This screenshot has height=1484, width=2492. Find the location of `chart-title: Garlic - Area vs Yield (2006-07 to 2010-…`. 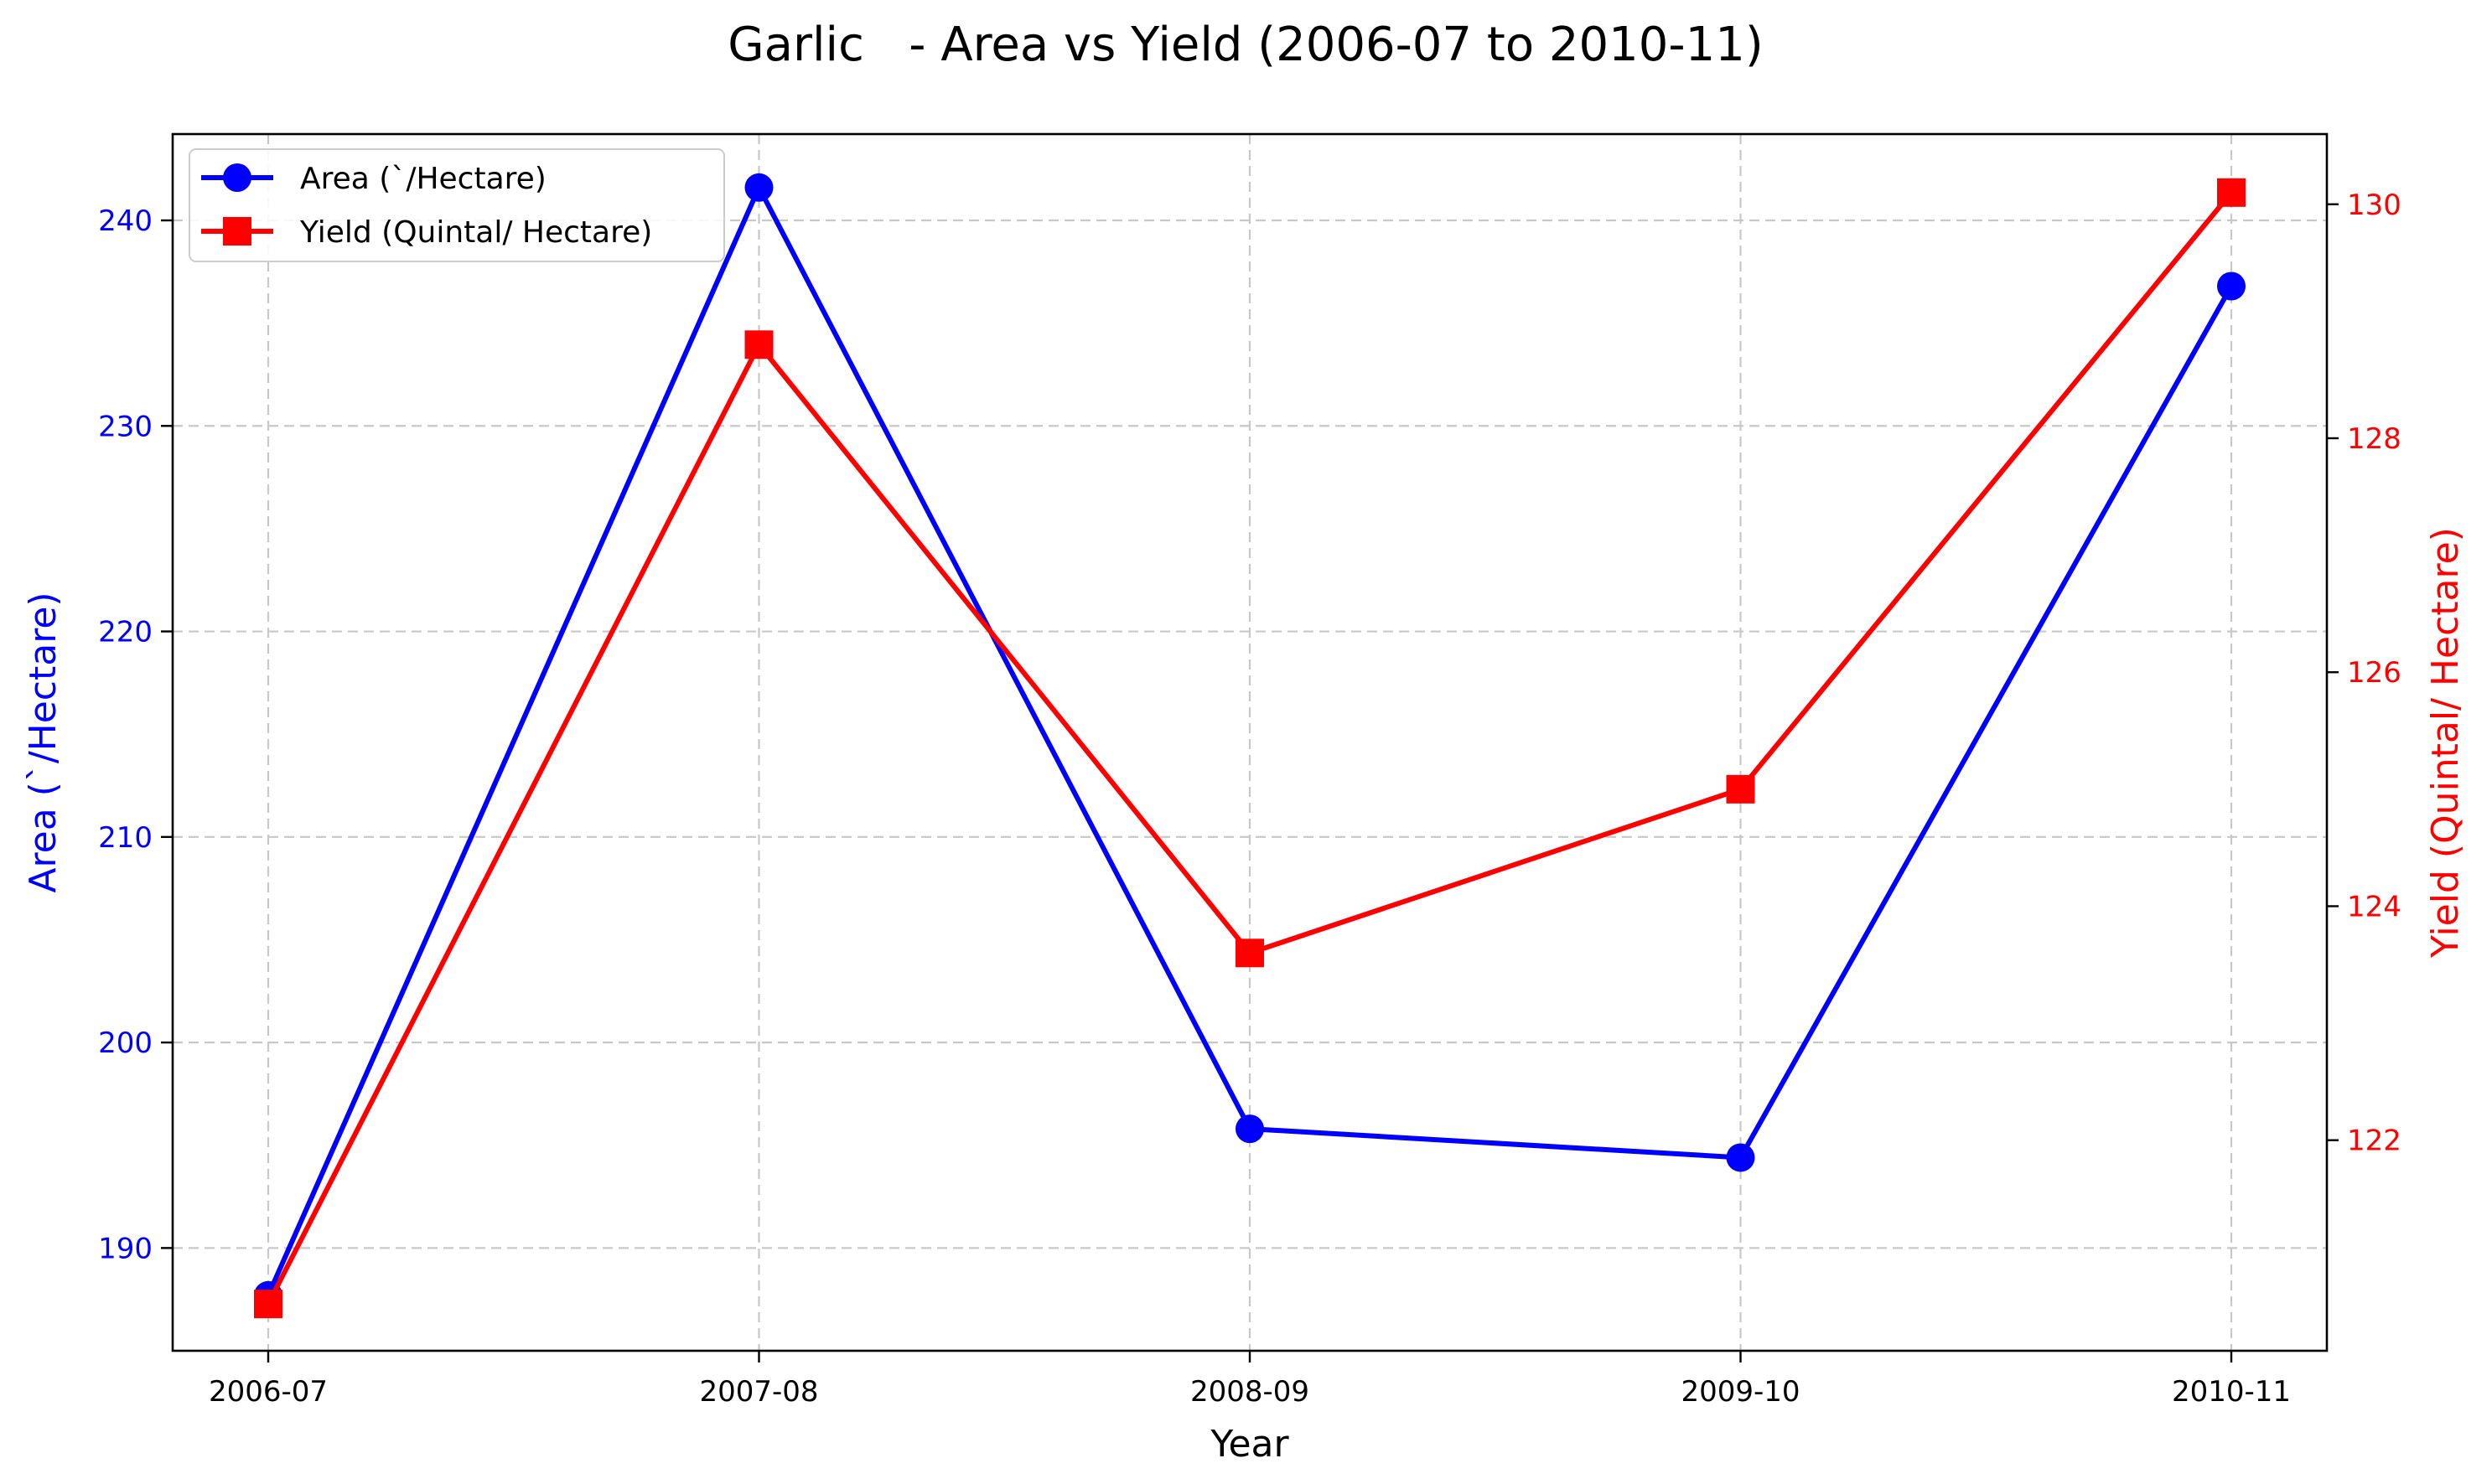

chart-title: Garlic - Area vs Yield (2006-07 to 2010-… is located at coordinates (1245, 45).